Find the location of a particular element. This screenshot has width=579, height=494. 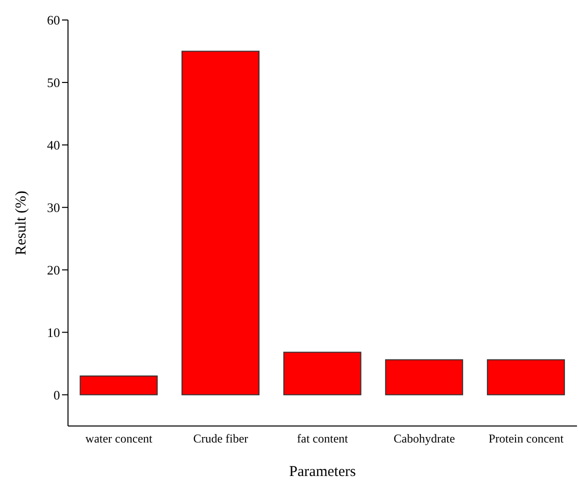

y-axis-title: Result (%) is located at coordinates (21, 223).